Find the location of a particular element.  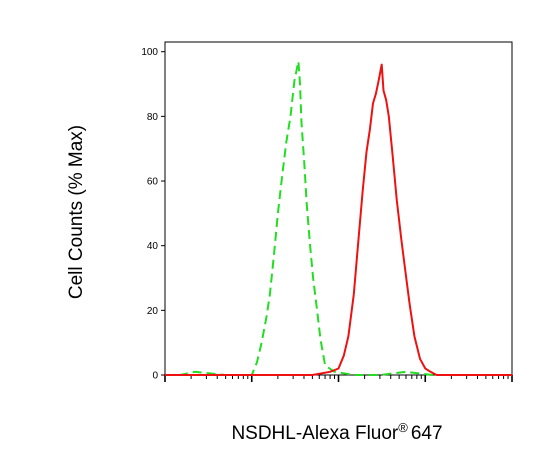

x-axis-title-main: NSDHL-Alexa Fluor is located at coordinates (314, 433).